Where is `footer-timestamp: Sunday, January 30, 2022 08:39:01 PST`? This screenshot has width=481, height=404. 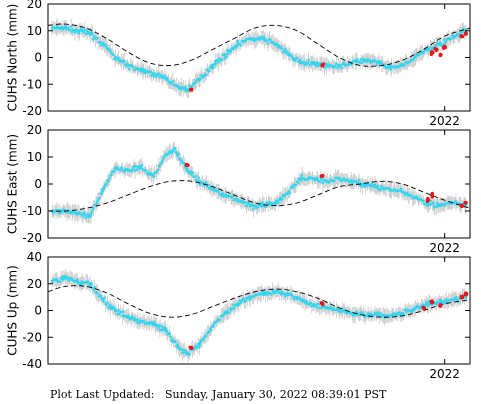 footer-timestamp: Sunday, January 30, 2022 08:39:01 PST is located at coordinates (275, 394).